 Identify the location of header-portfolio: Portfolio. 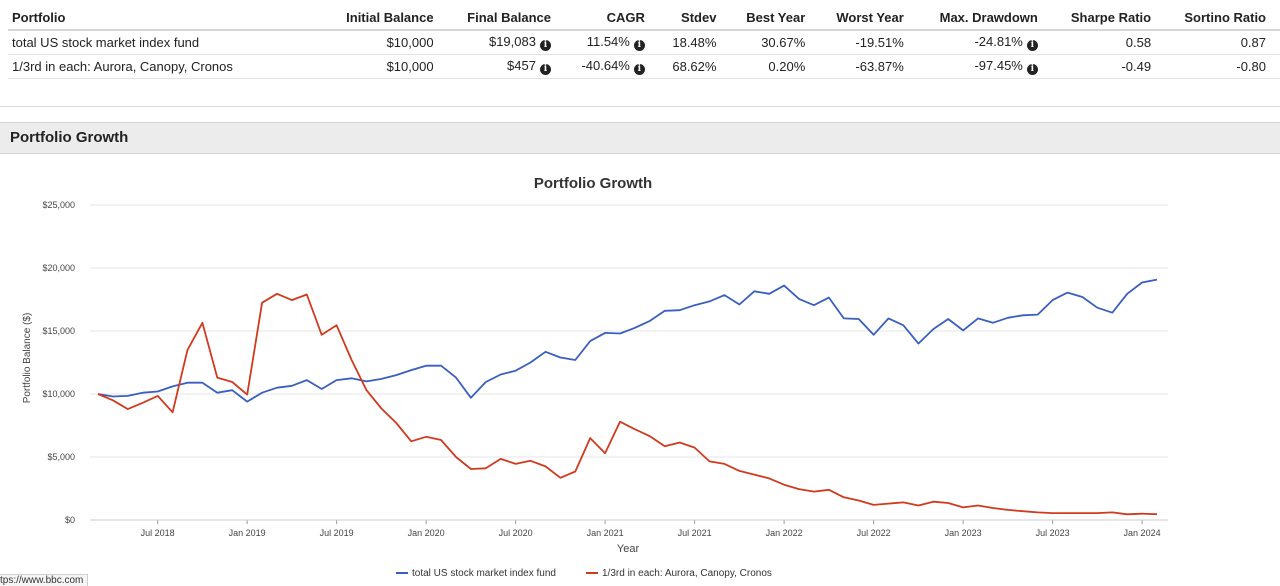
(167, 18).